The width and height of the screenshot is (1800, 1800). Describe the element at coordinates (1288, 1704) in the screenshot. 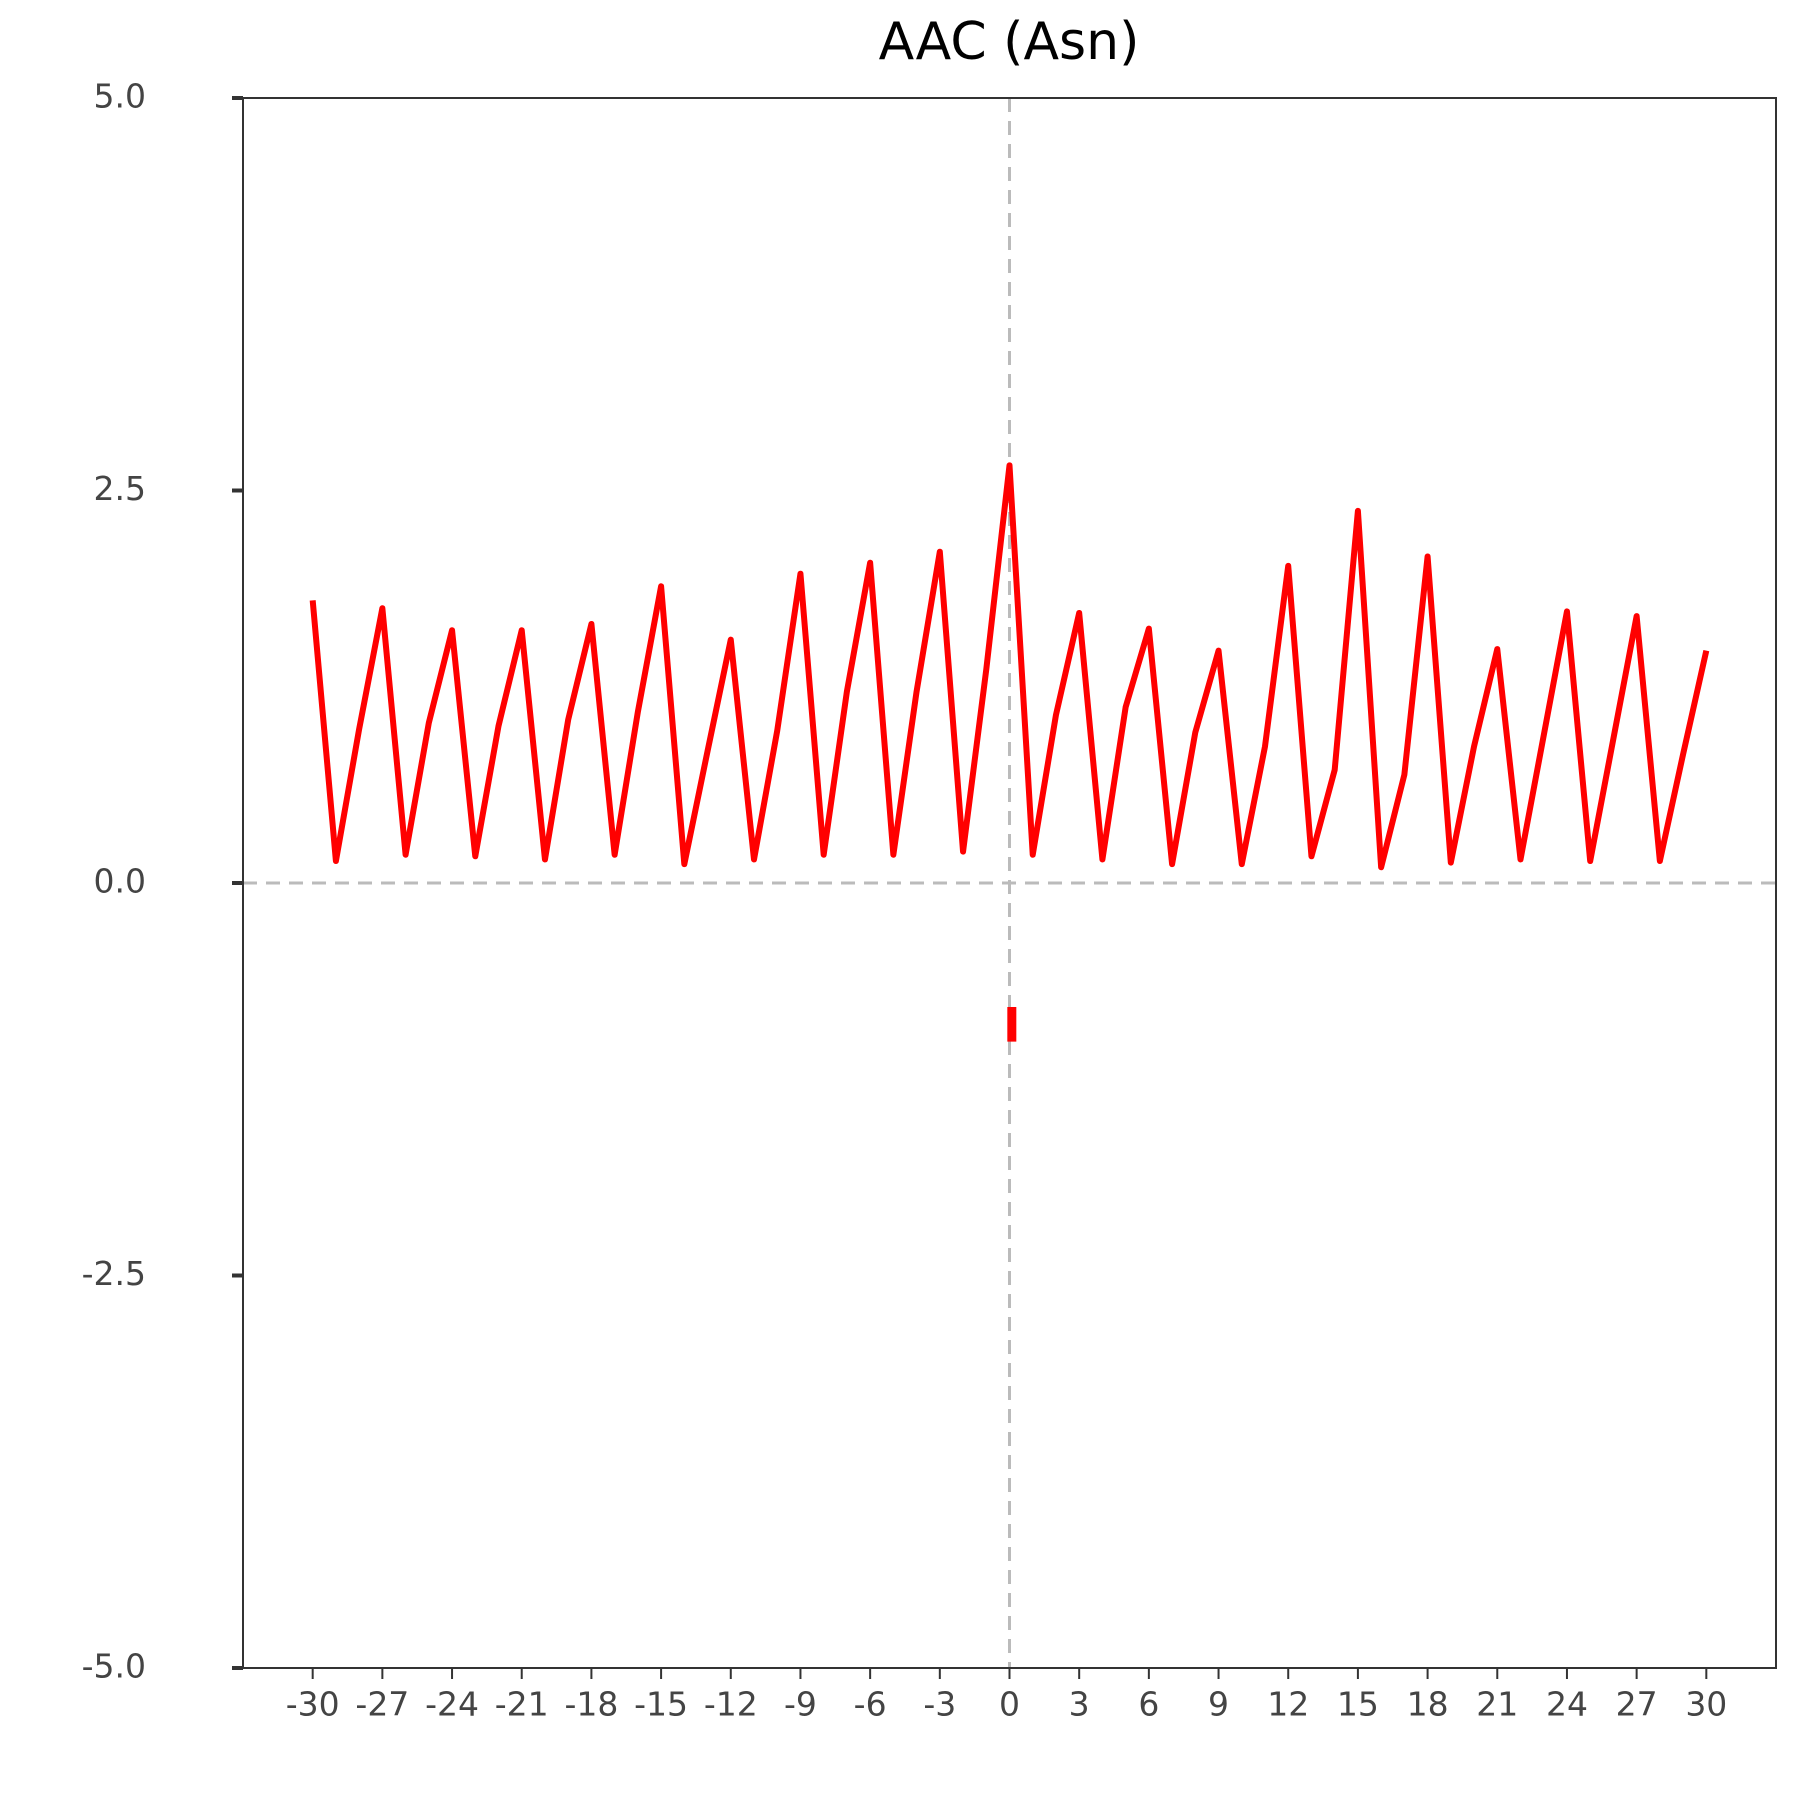

I see `x-tick-label: 12` at that location.